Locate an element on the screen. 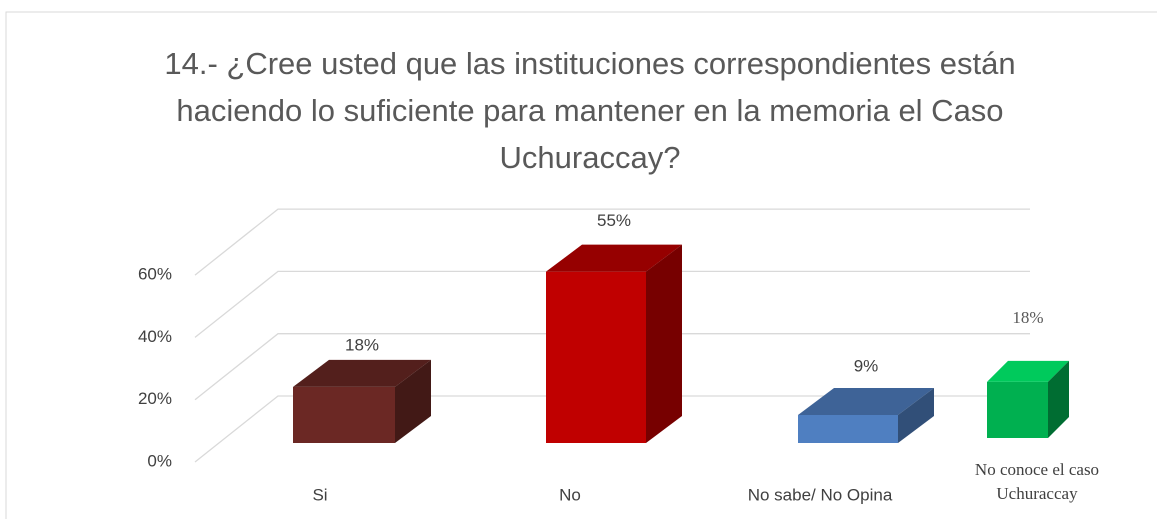  y-tick-label: 0% is located at coordinates (159, 460).